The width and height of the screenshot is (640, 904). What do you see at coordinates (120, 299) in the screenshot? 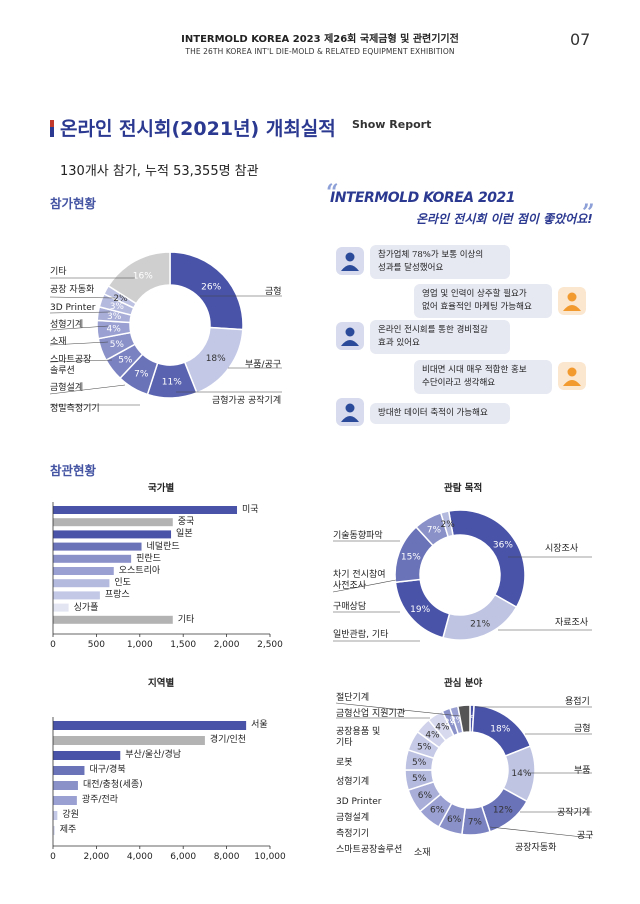
I see `exhibitors-pct-label: 2%` at bounding box center [120, 299].